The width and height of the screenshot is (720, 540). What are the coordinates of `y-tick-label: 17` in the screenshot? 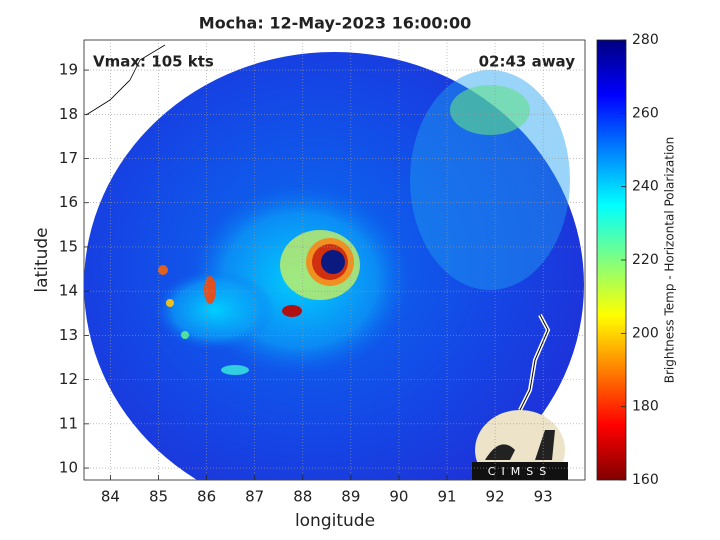 It's located at (68, 158).